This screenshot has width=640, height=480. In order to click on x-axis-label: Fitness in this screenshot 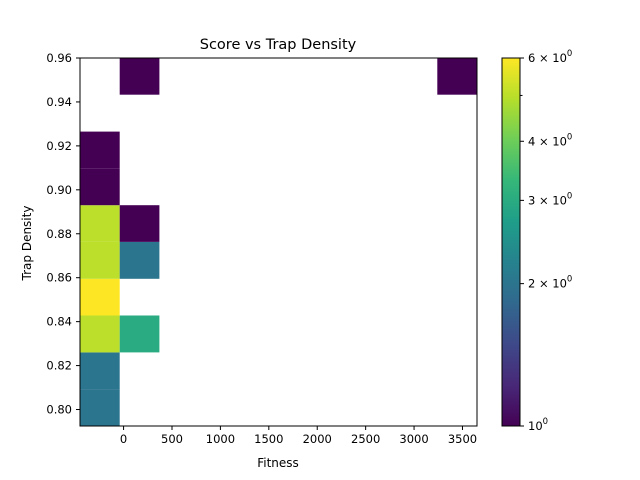, I will do `click(278, 463)`.